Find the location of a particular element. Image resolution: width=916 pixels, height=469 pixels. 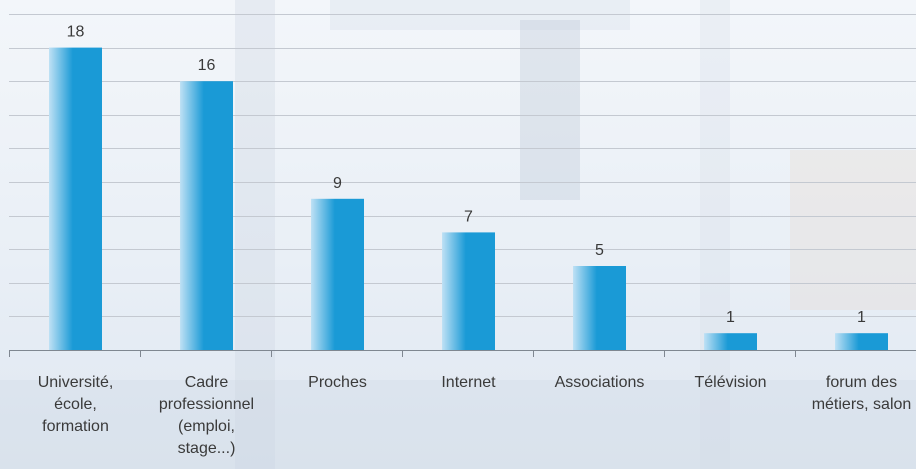

x-tick-label-line: école, is located at coordinates (75, 404).